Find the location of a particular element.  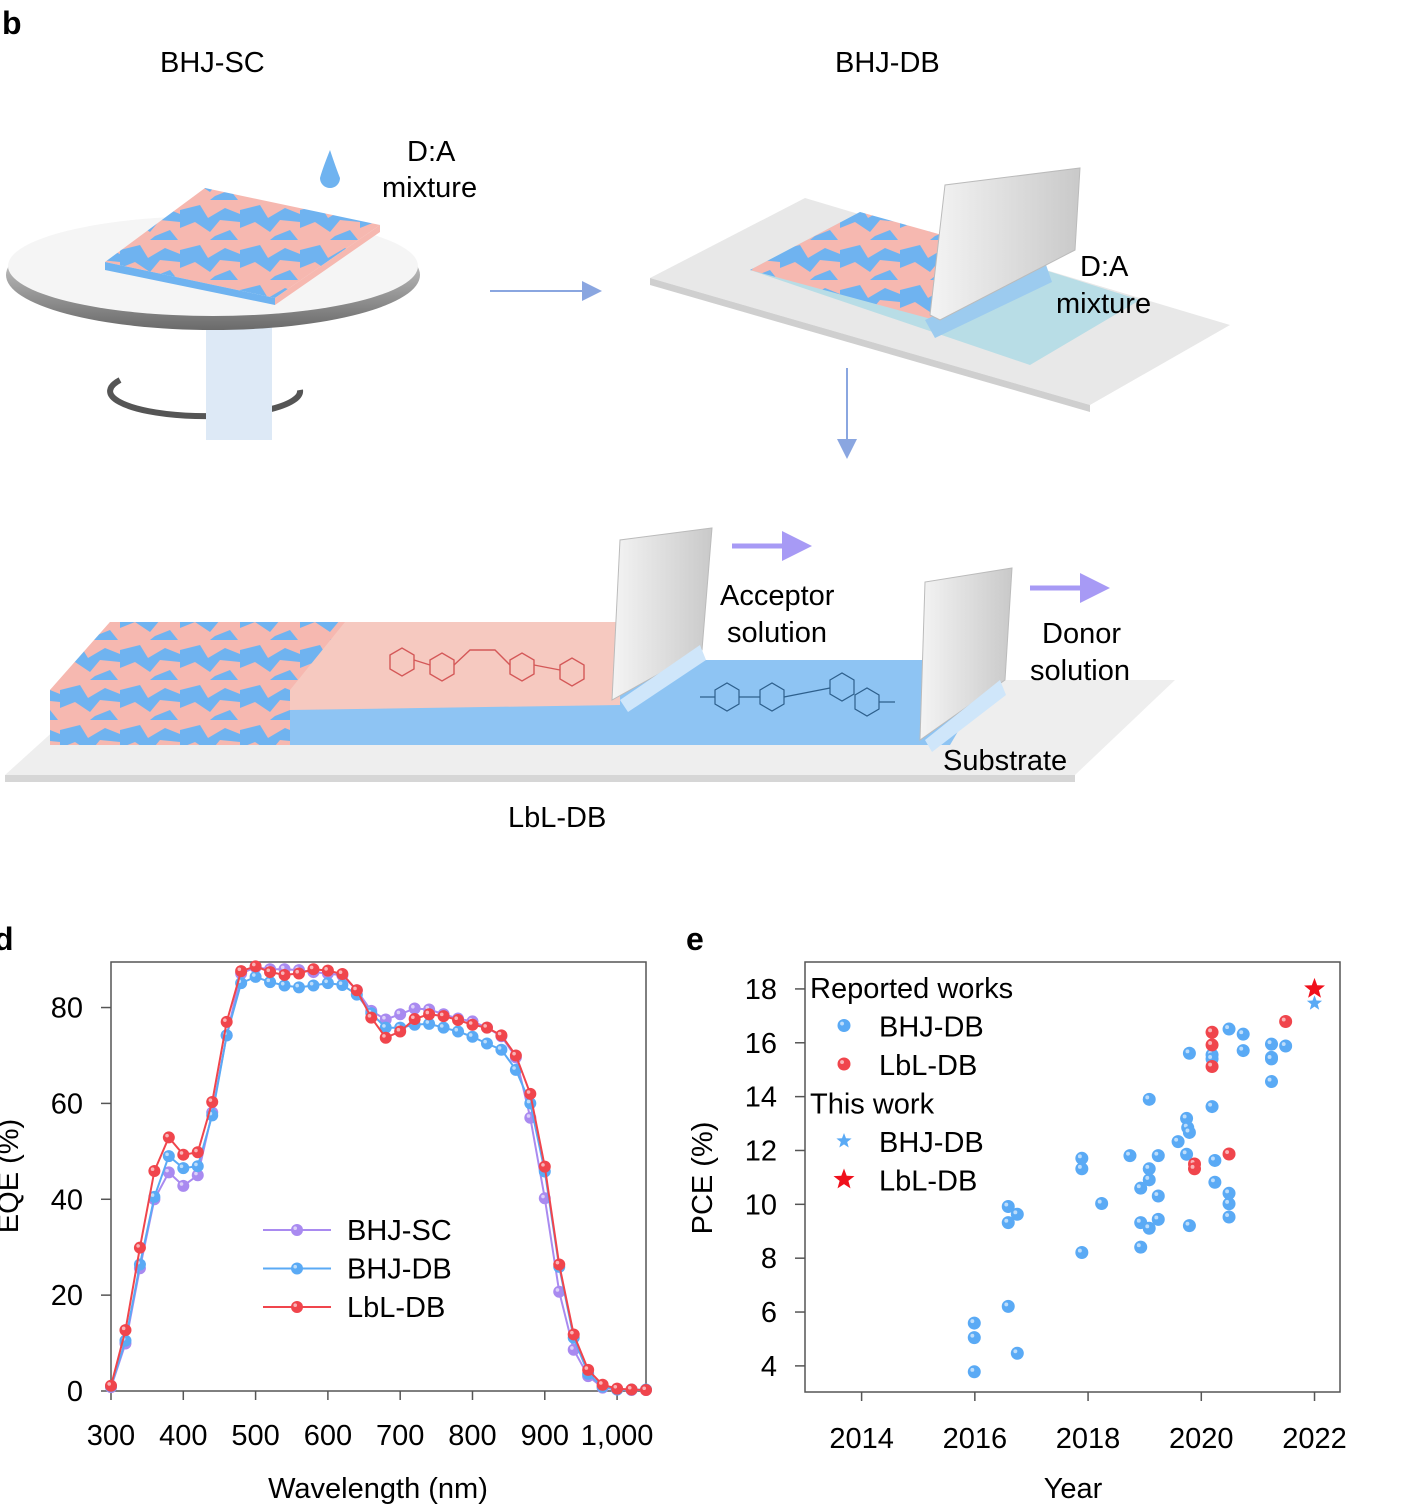

legend-marker-bhj-sc-highlight is located at coordinates (295, 1228).